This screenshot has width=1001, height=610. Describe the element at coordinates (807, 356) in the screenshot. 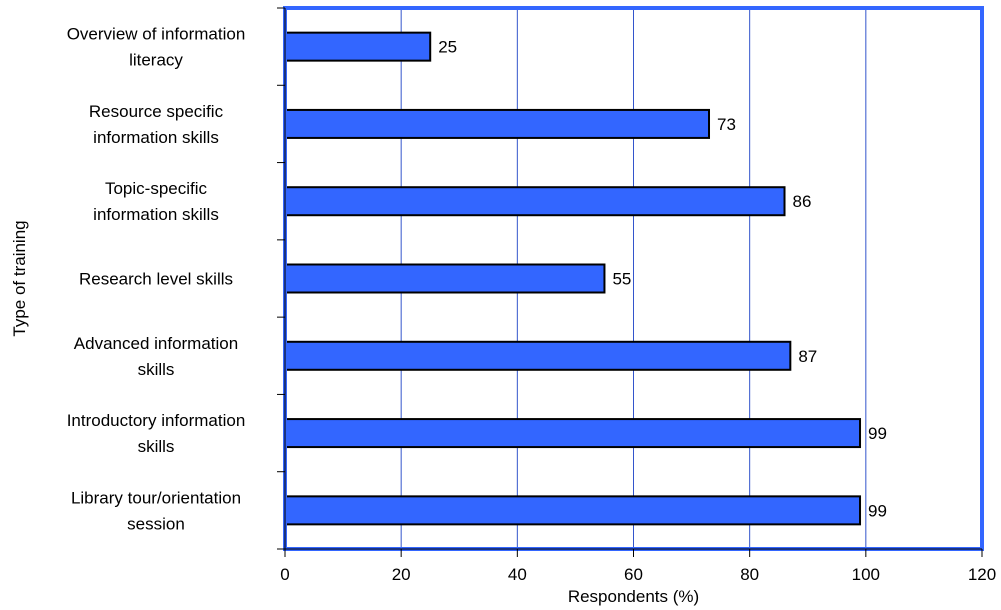

I see `data-label: 87` at that location.